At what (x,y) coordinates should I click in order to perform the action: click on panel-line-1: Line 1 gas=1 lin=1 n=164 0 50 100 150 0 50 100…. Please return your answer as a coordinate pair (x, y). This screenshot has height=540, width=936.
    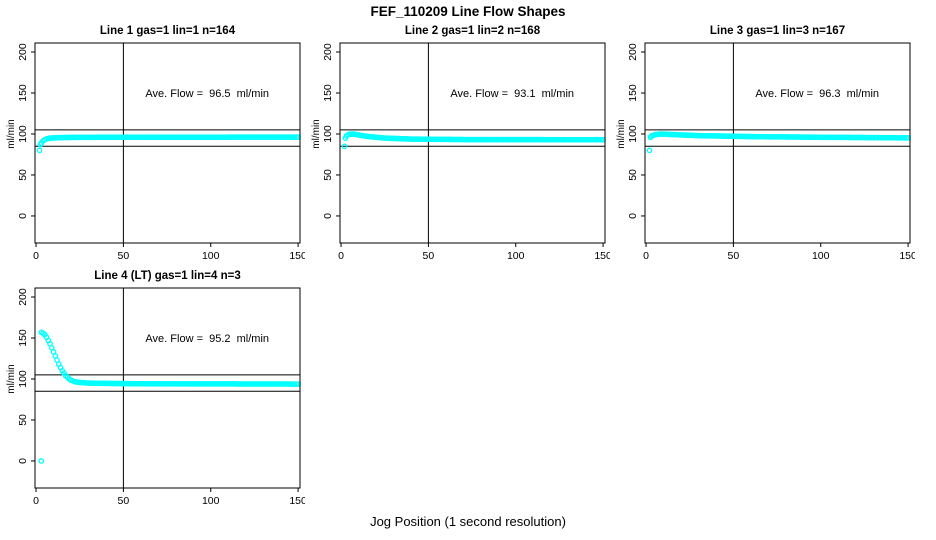
    Looking at the image, I should click on (155, 147).